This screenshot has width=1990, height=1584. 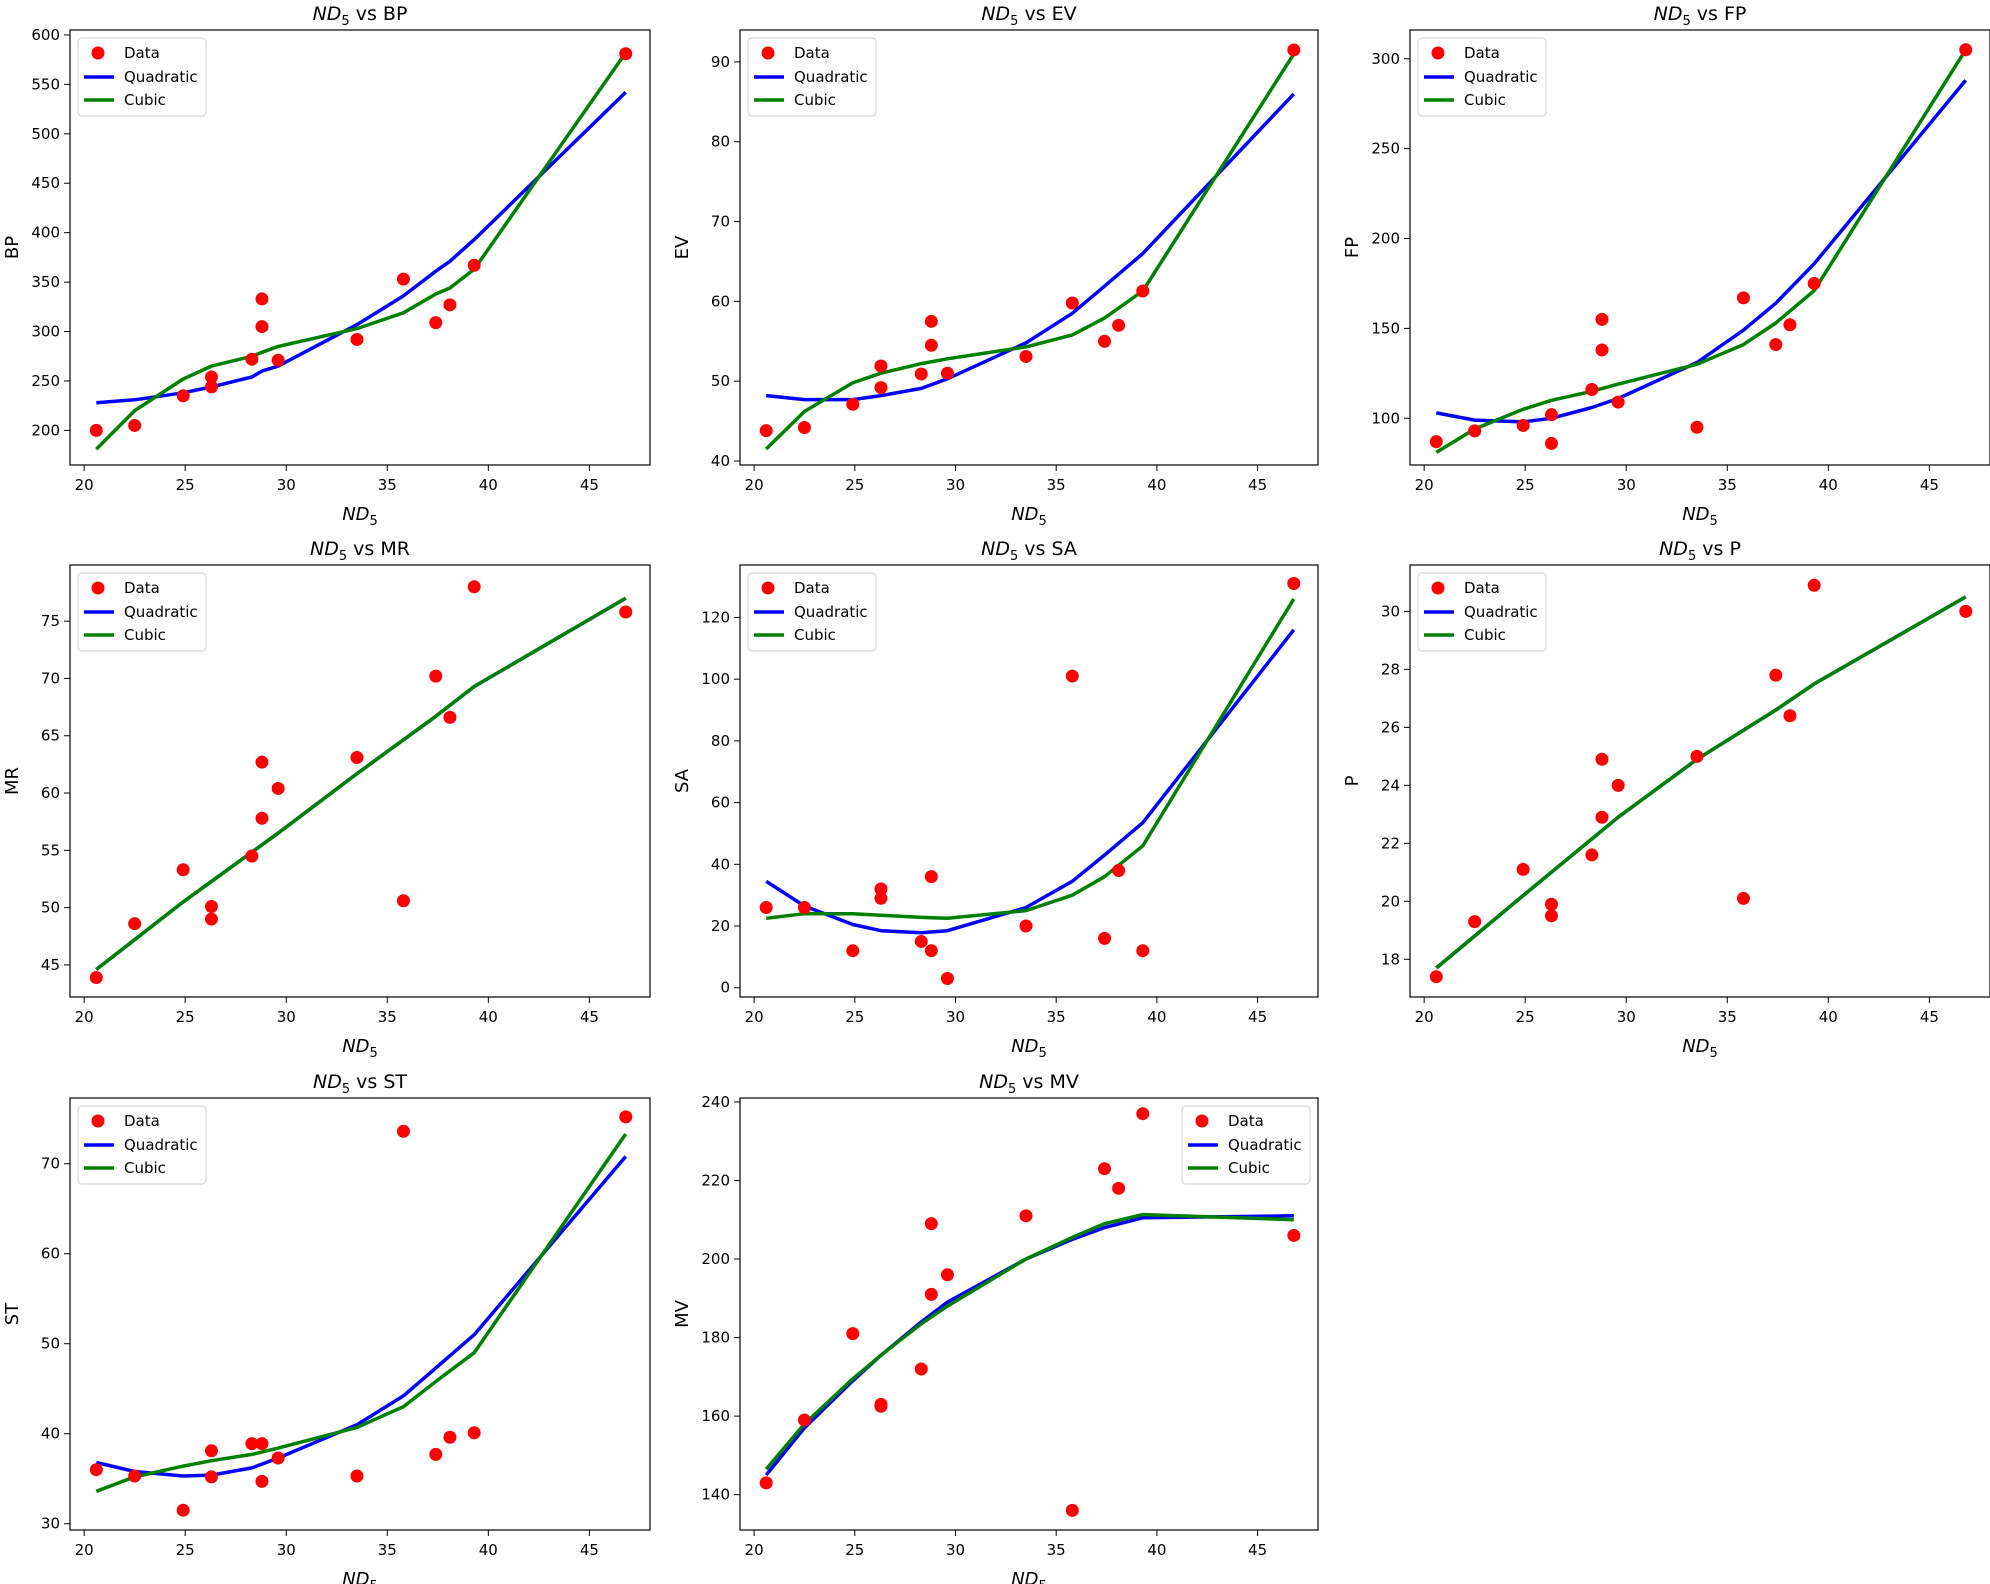 What do you see at coordinates (715, 1259) in the screenshot?
I see `y-tick-label: 200` at bounding box center [715, 1259].